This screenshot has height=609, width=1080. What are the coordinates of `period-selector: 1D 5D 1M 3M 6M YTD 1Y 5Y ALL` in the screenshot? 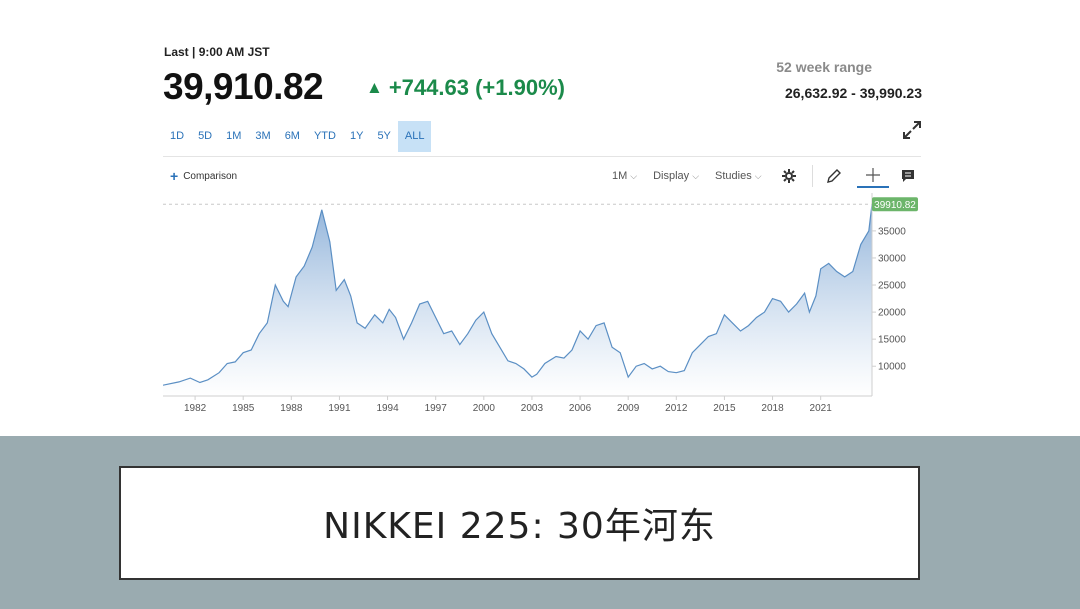 It's located at (297, 136).